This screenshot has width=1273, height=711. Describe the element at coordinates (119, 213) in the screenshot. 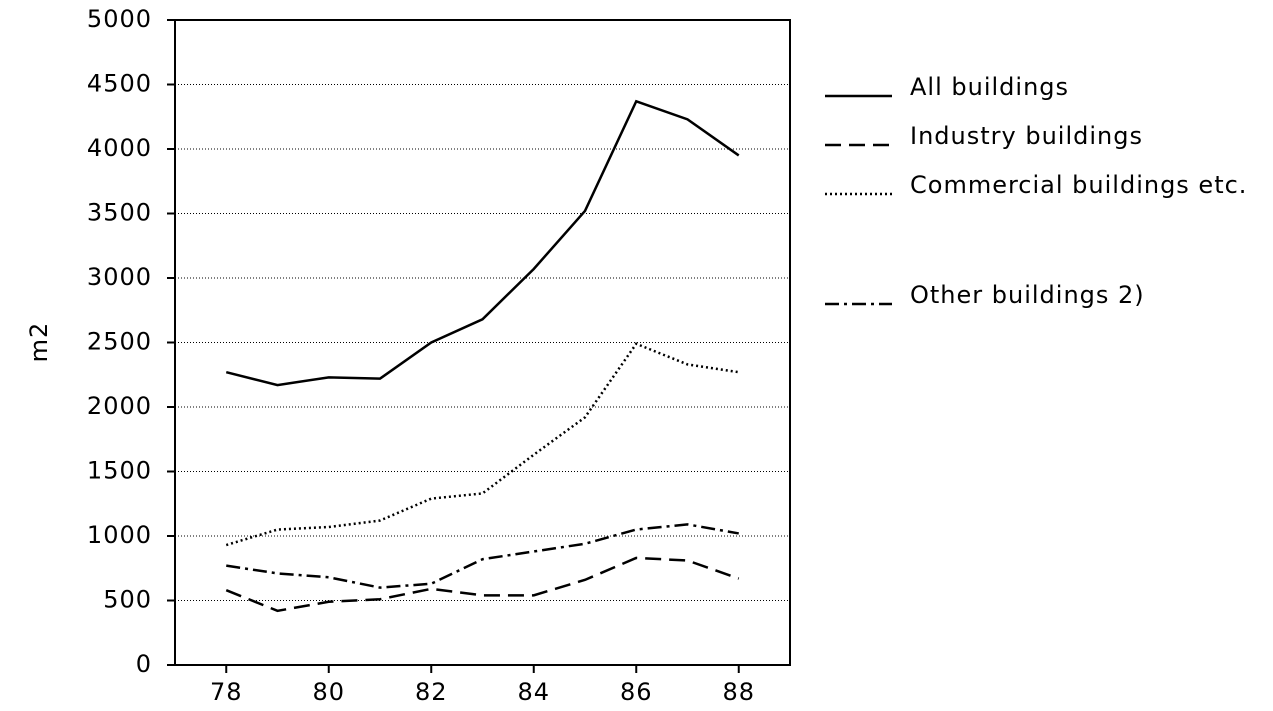

I see `y-tick-label: 3500` at that location.